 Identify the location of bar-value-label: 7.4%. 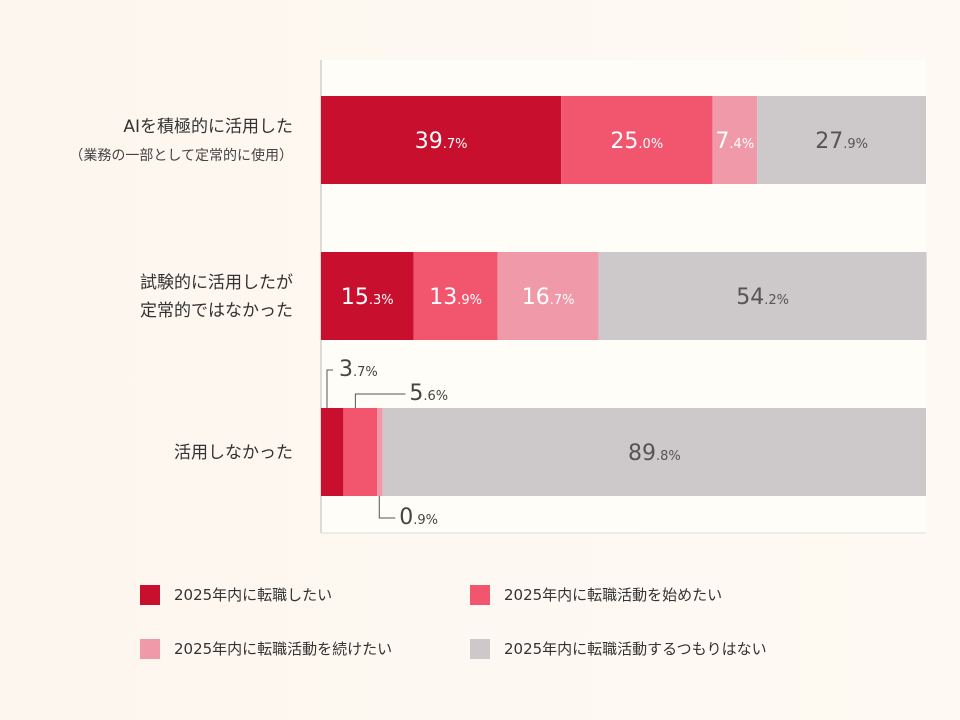
(734, 141).